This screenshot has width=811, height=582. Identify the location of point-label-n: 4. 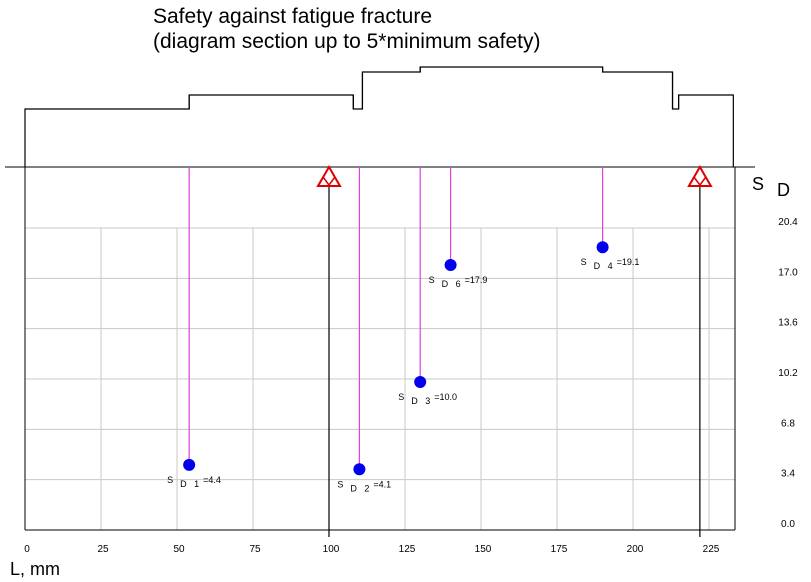
(610, 266).